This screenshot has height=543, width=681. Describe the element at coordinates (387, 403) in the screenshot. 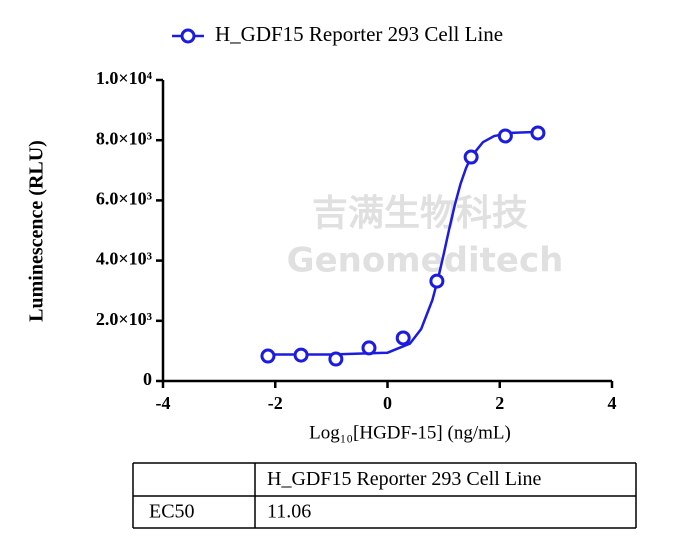

I see `x-tick-label: 0` at that location.